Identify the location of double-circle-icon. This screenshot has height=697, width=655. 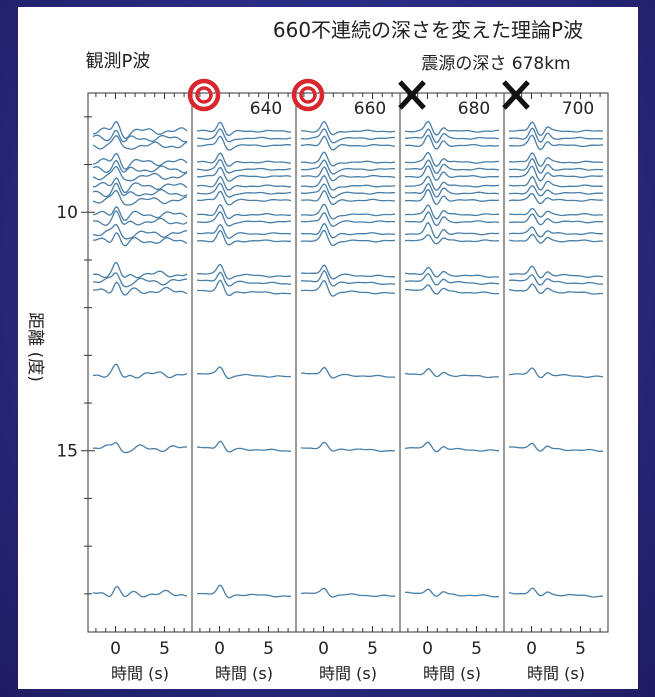
(308, 95).